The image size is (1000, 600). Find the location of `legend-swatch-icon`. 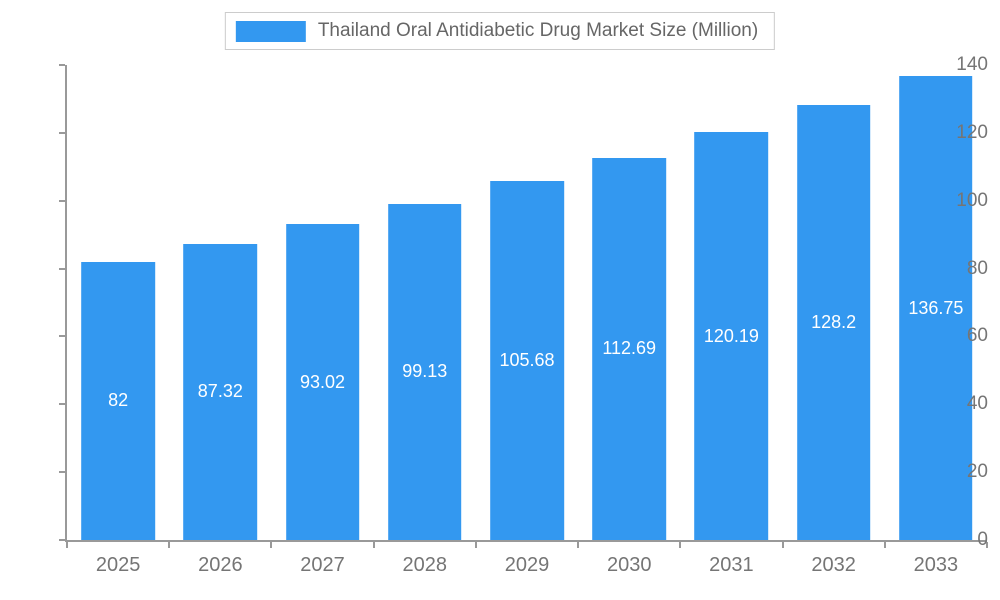

legend-swatch-icon is located at coordinates (270, 31).